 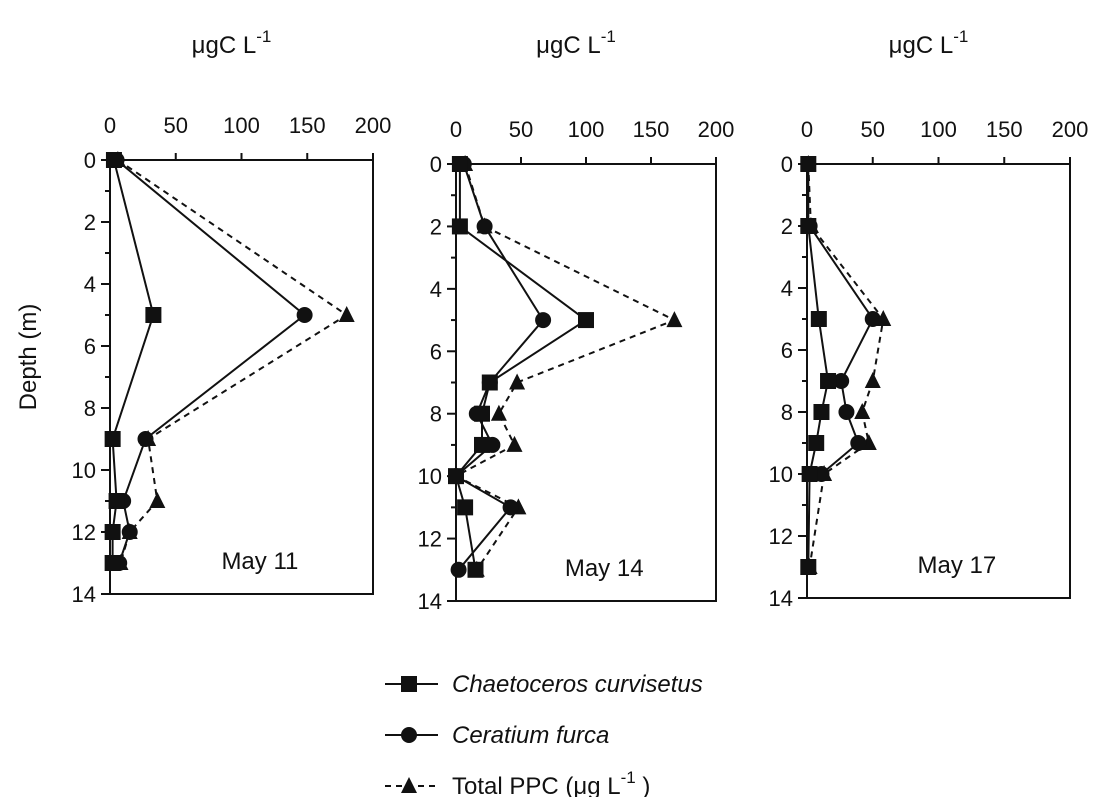 I want to click on legend-item-ceratium-furca: Ceratium furca, so click(x=497, y=735).